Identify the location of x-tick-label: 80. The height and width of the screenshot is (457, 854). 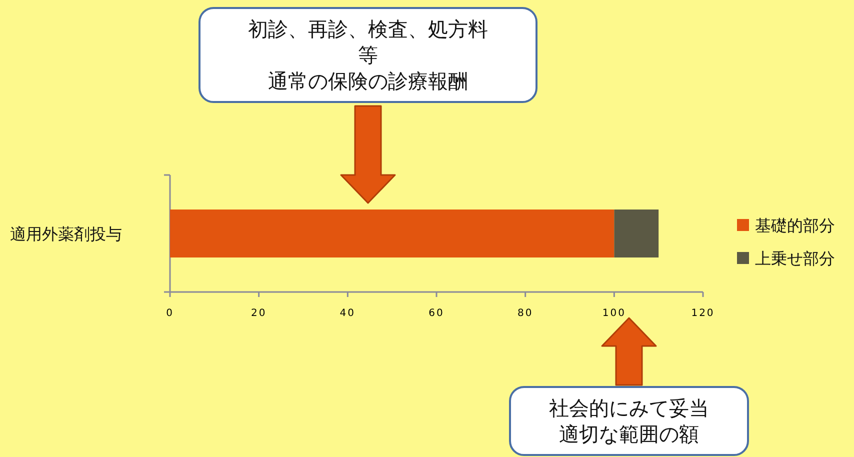
(525, 313).